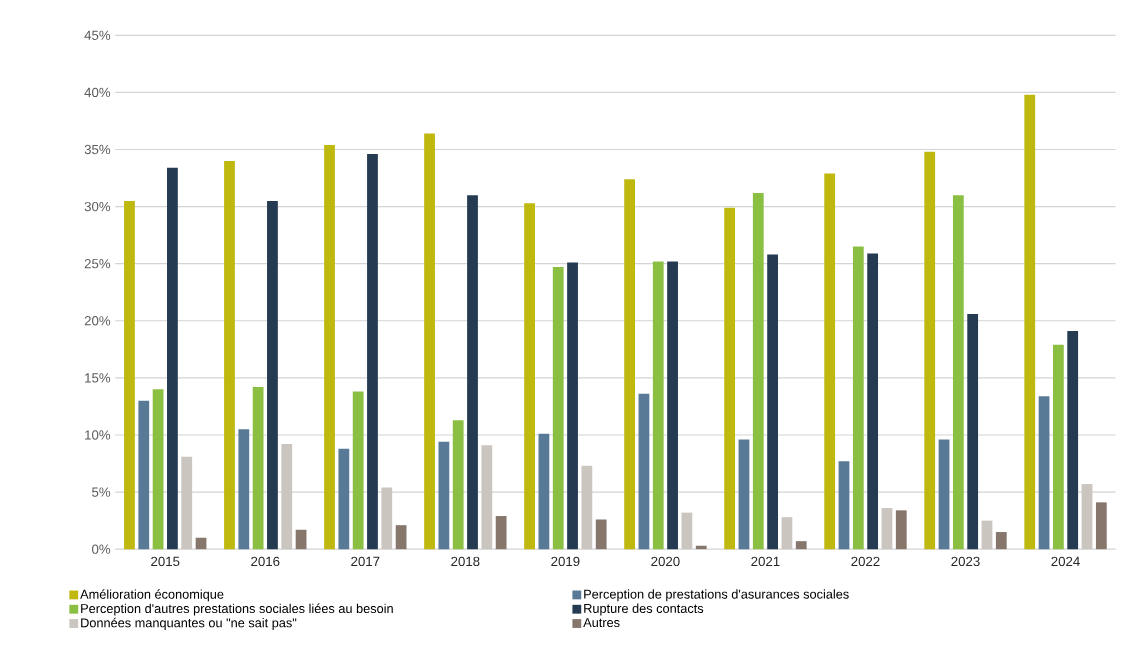 The width and height of the screenshot is (1141, 667). What do you see at coordinates (965, 561) in the screenshot?
I see `x-tick-label: 2023` at bounding box center [965, 561].